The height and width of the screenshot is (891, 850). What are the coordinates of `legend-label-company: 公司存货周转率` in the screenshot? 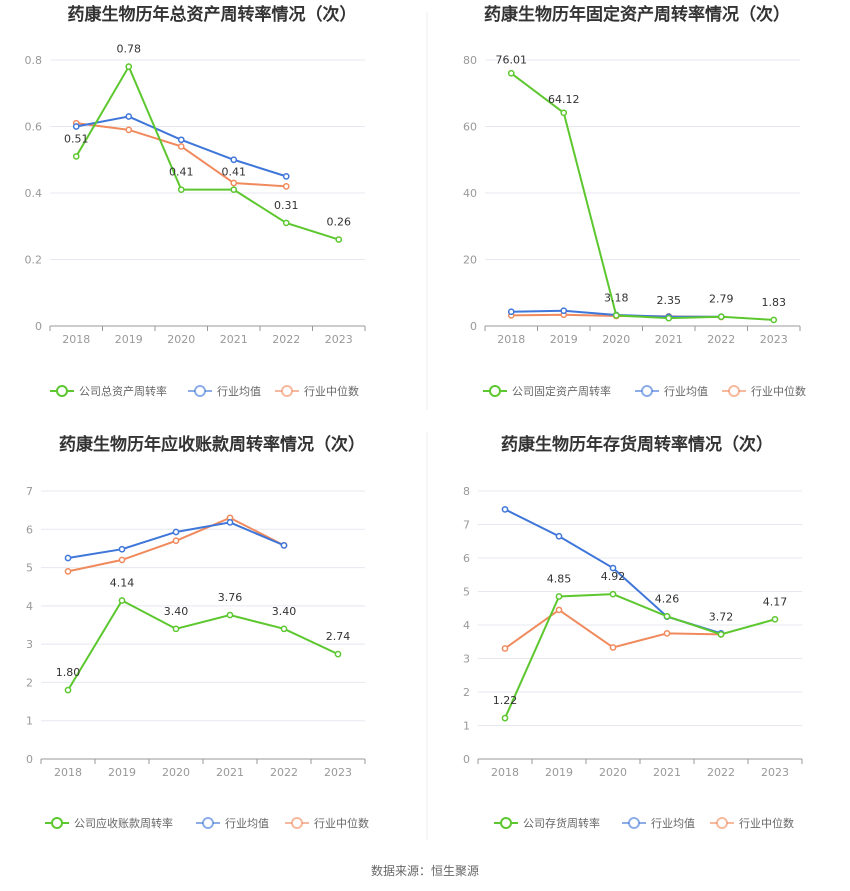 It's located at (561, 823).